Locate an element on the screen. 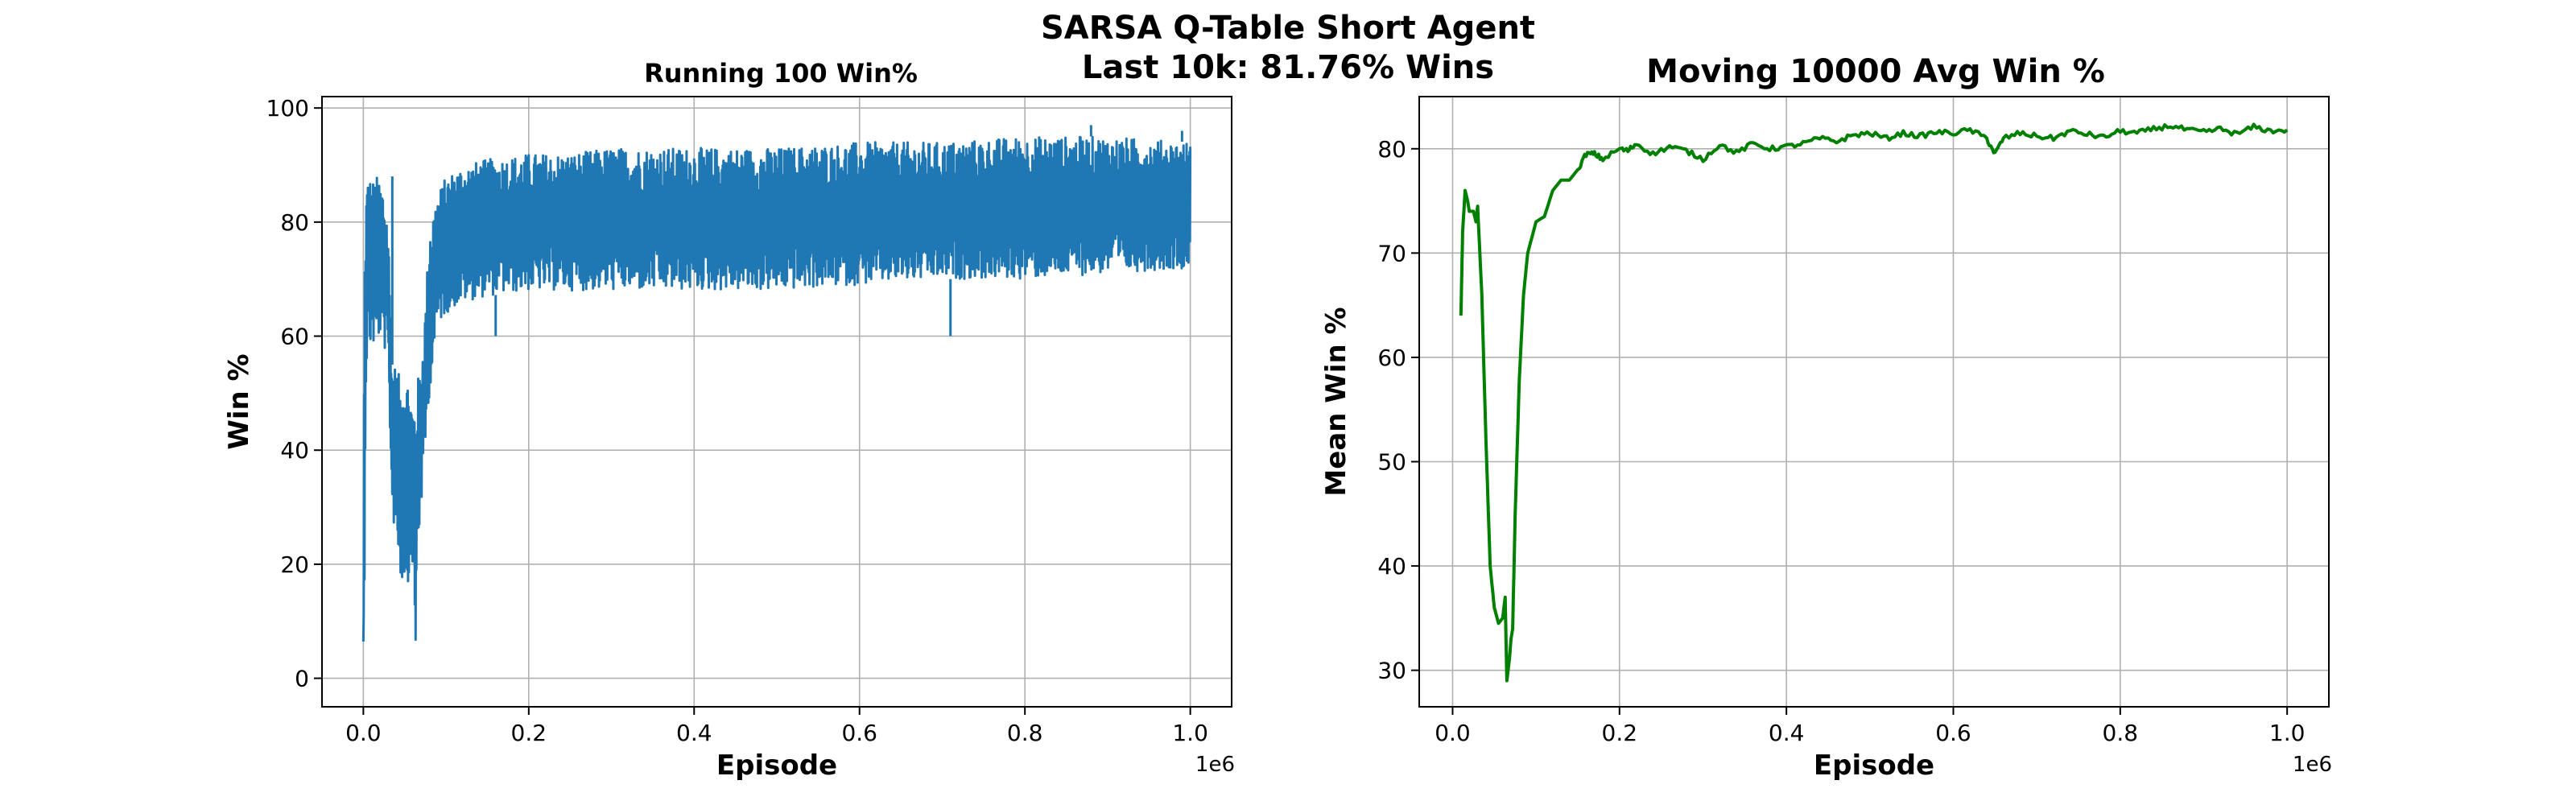 The height and width of the screenshot is (805, 2576). figure-suptitle-line2: Last 10k: 81.76% Wins is located at coordinates (1288, 67).